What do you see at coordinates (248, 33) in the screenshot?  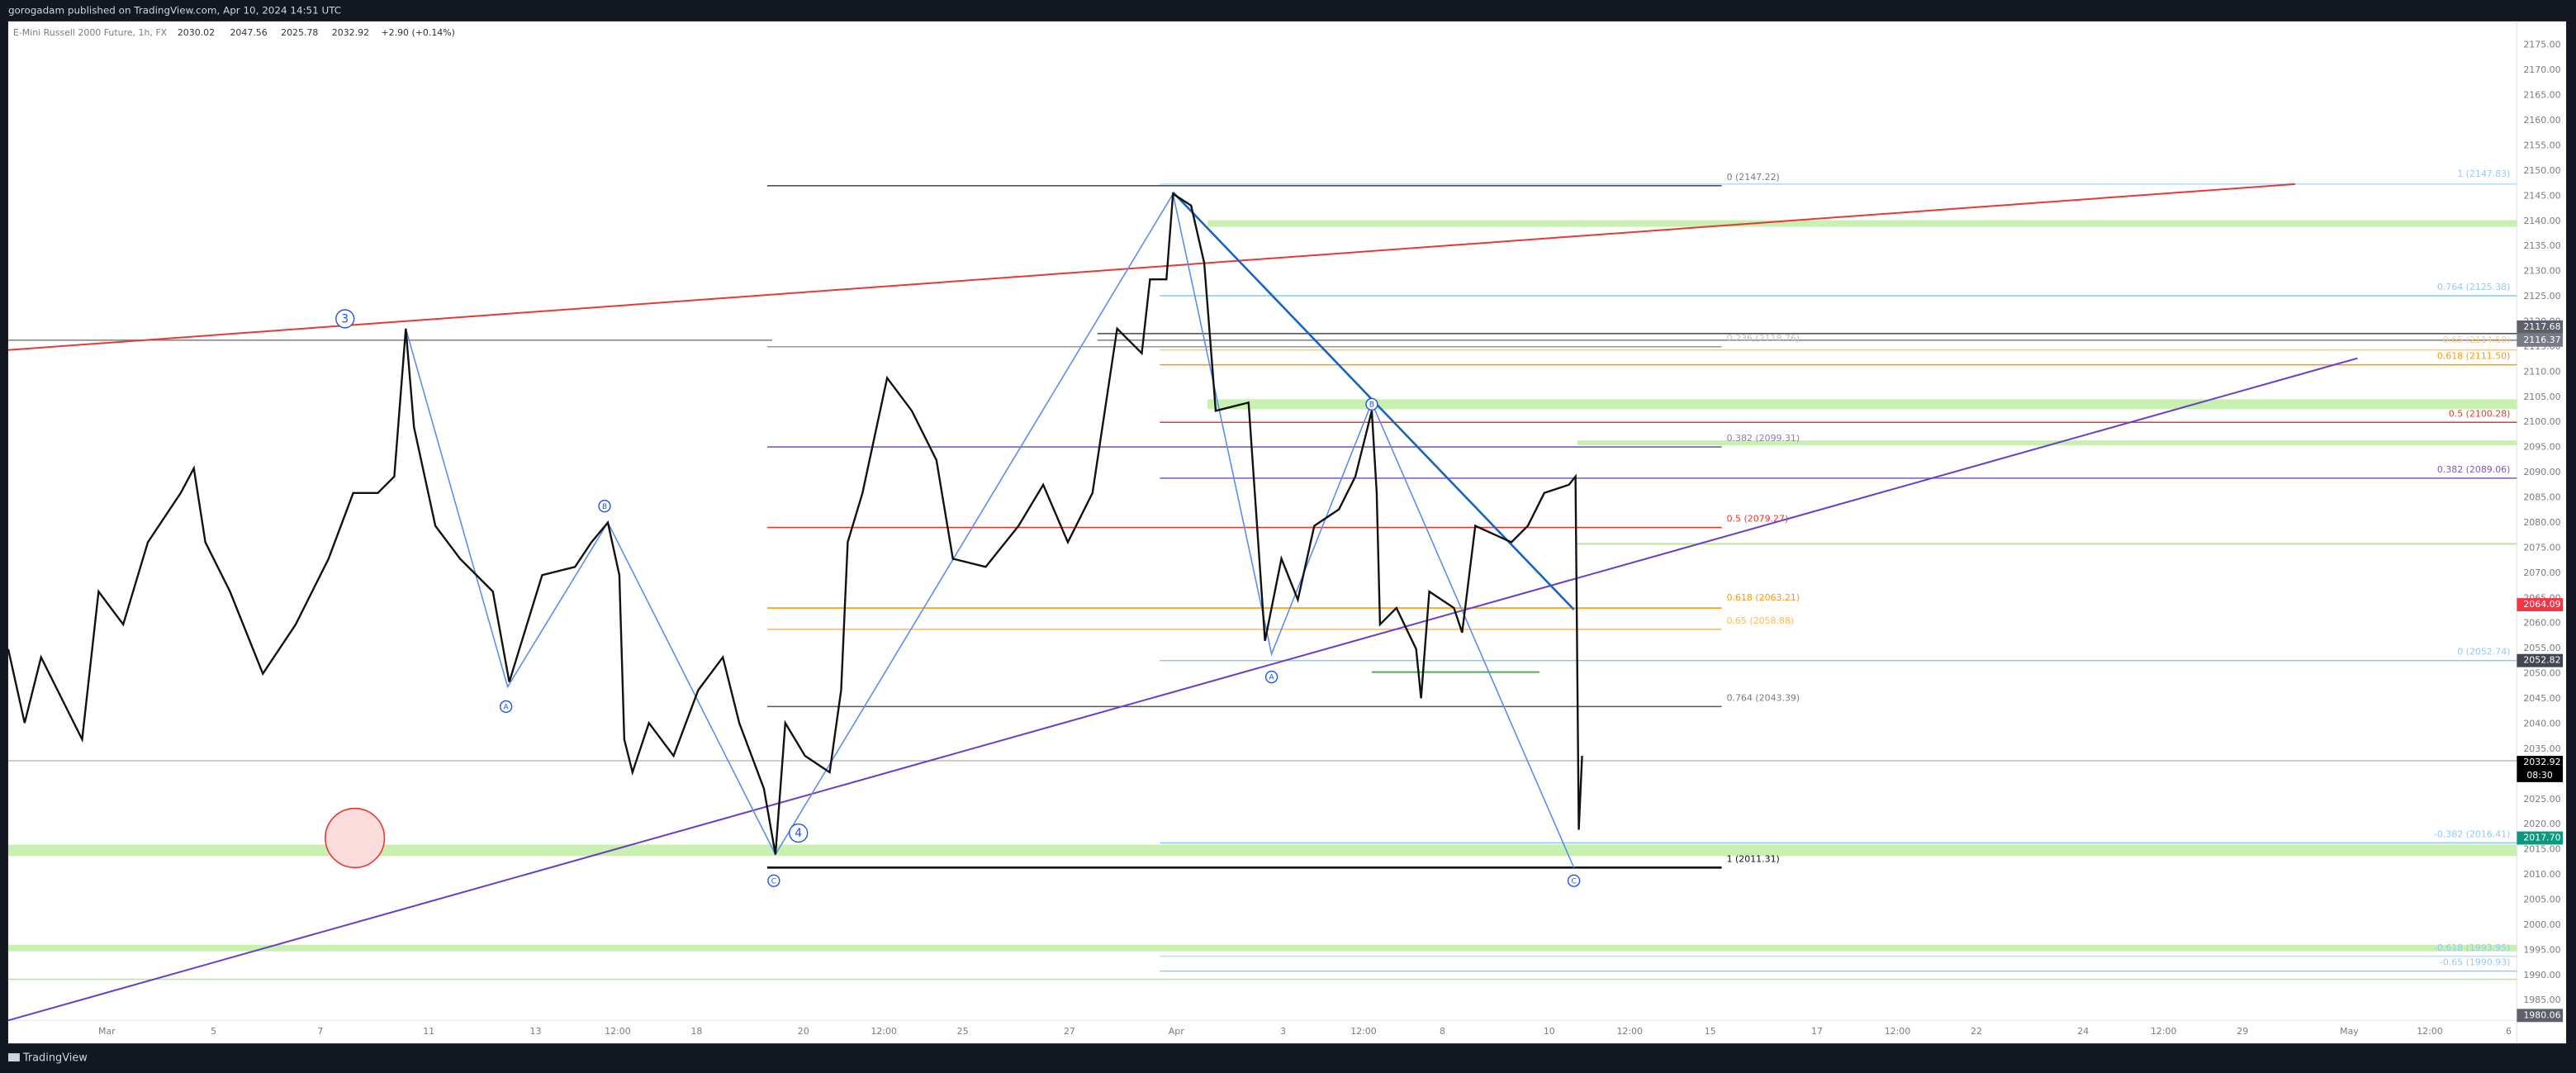 I see `ohlc-value: 2047.56` at bounding box center [248, 33].